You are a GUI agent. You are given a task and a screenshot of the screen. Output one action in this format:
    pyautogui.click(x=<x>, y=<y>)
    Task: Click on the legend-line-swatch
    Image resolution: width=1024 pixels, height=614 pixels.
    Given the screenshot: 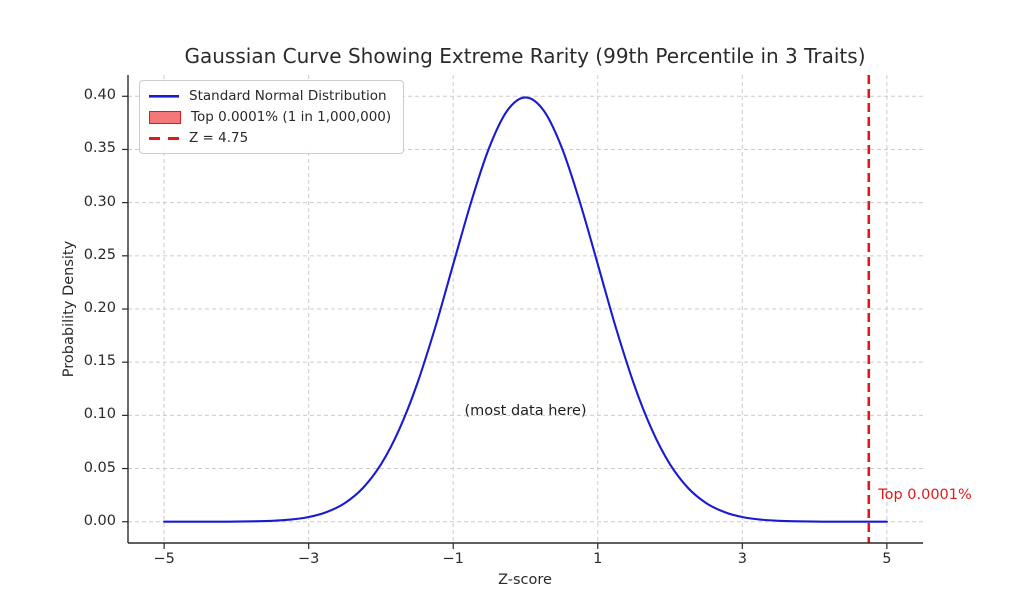 What is the action you would take?
    pyautogui.click(x=164, y=96)
    